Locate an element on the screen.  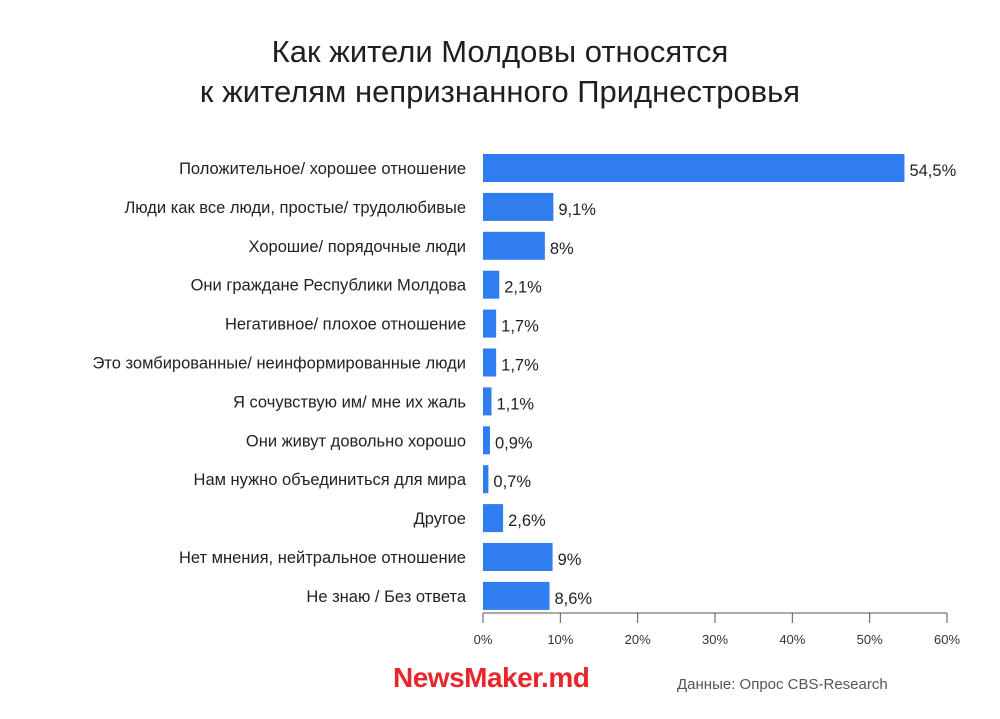
category-label: Негативное/ плохое отношение is located at coordinates (345, 325).